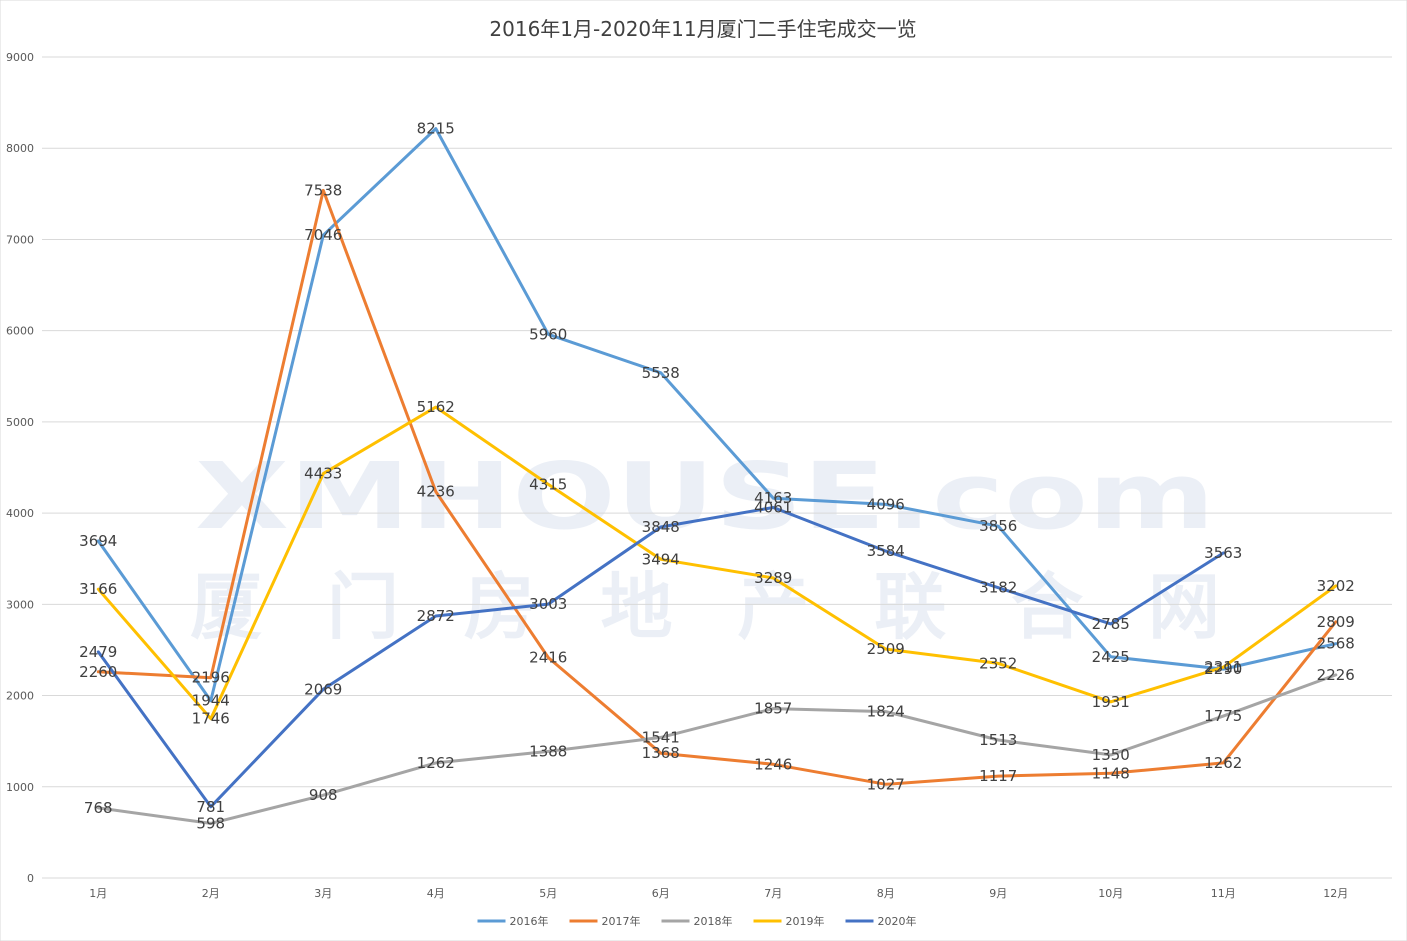 This screenshot has height=941, width=1407. I want to click on data-label: 3584, so click(886, 551).